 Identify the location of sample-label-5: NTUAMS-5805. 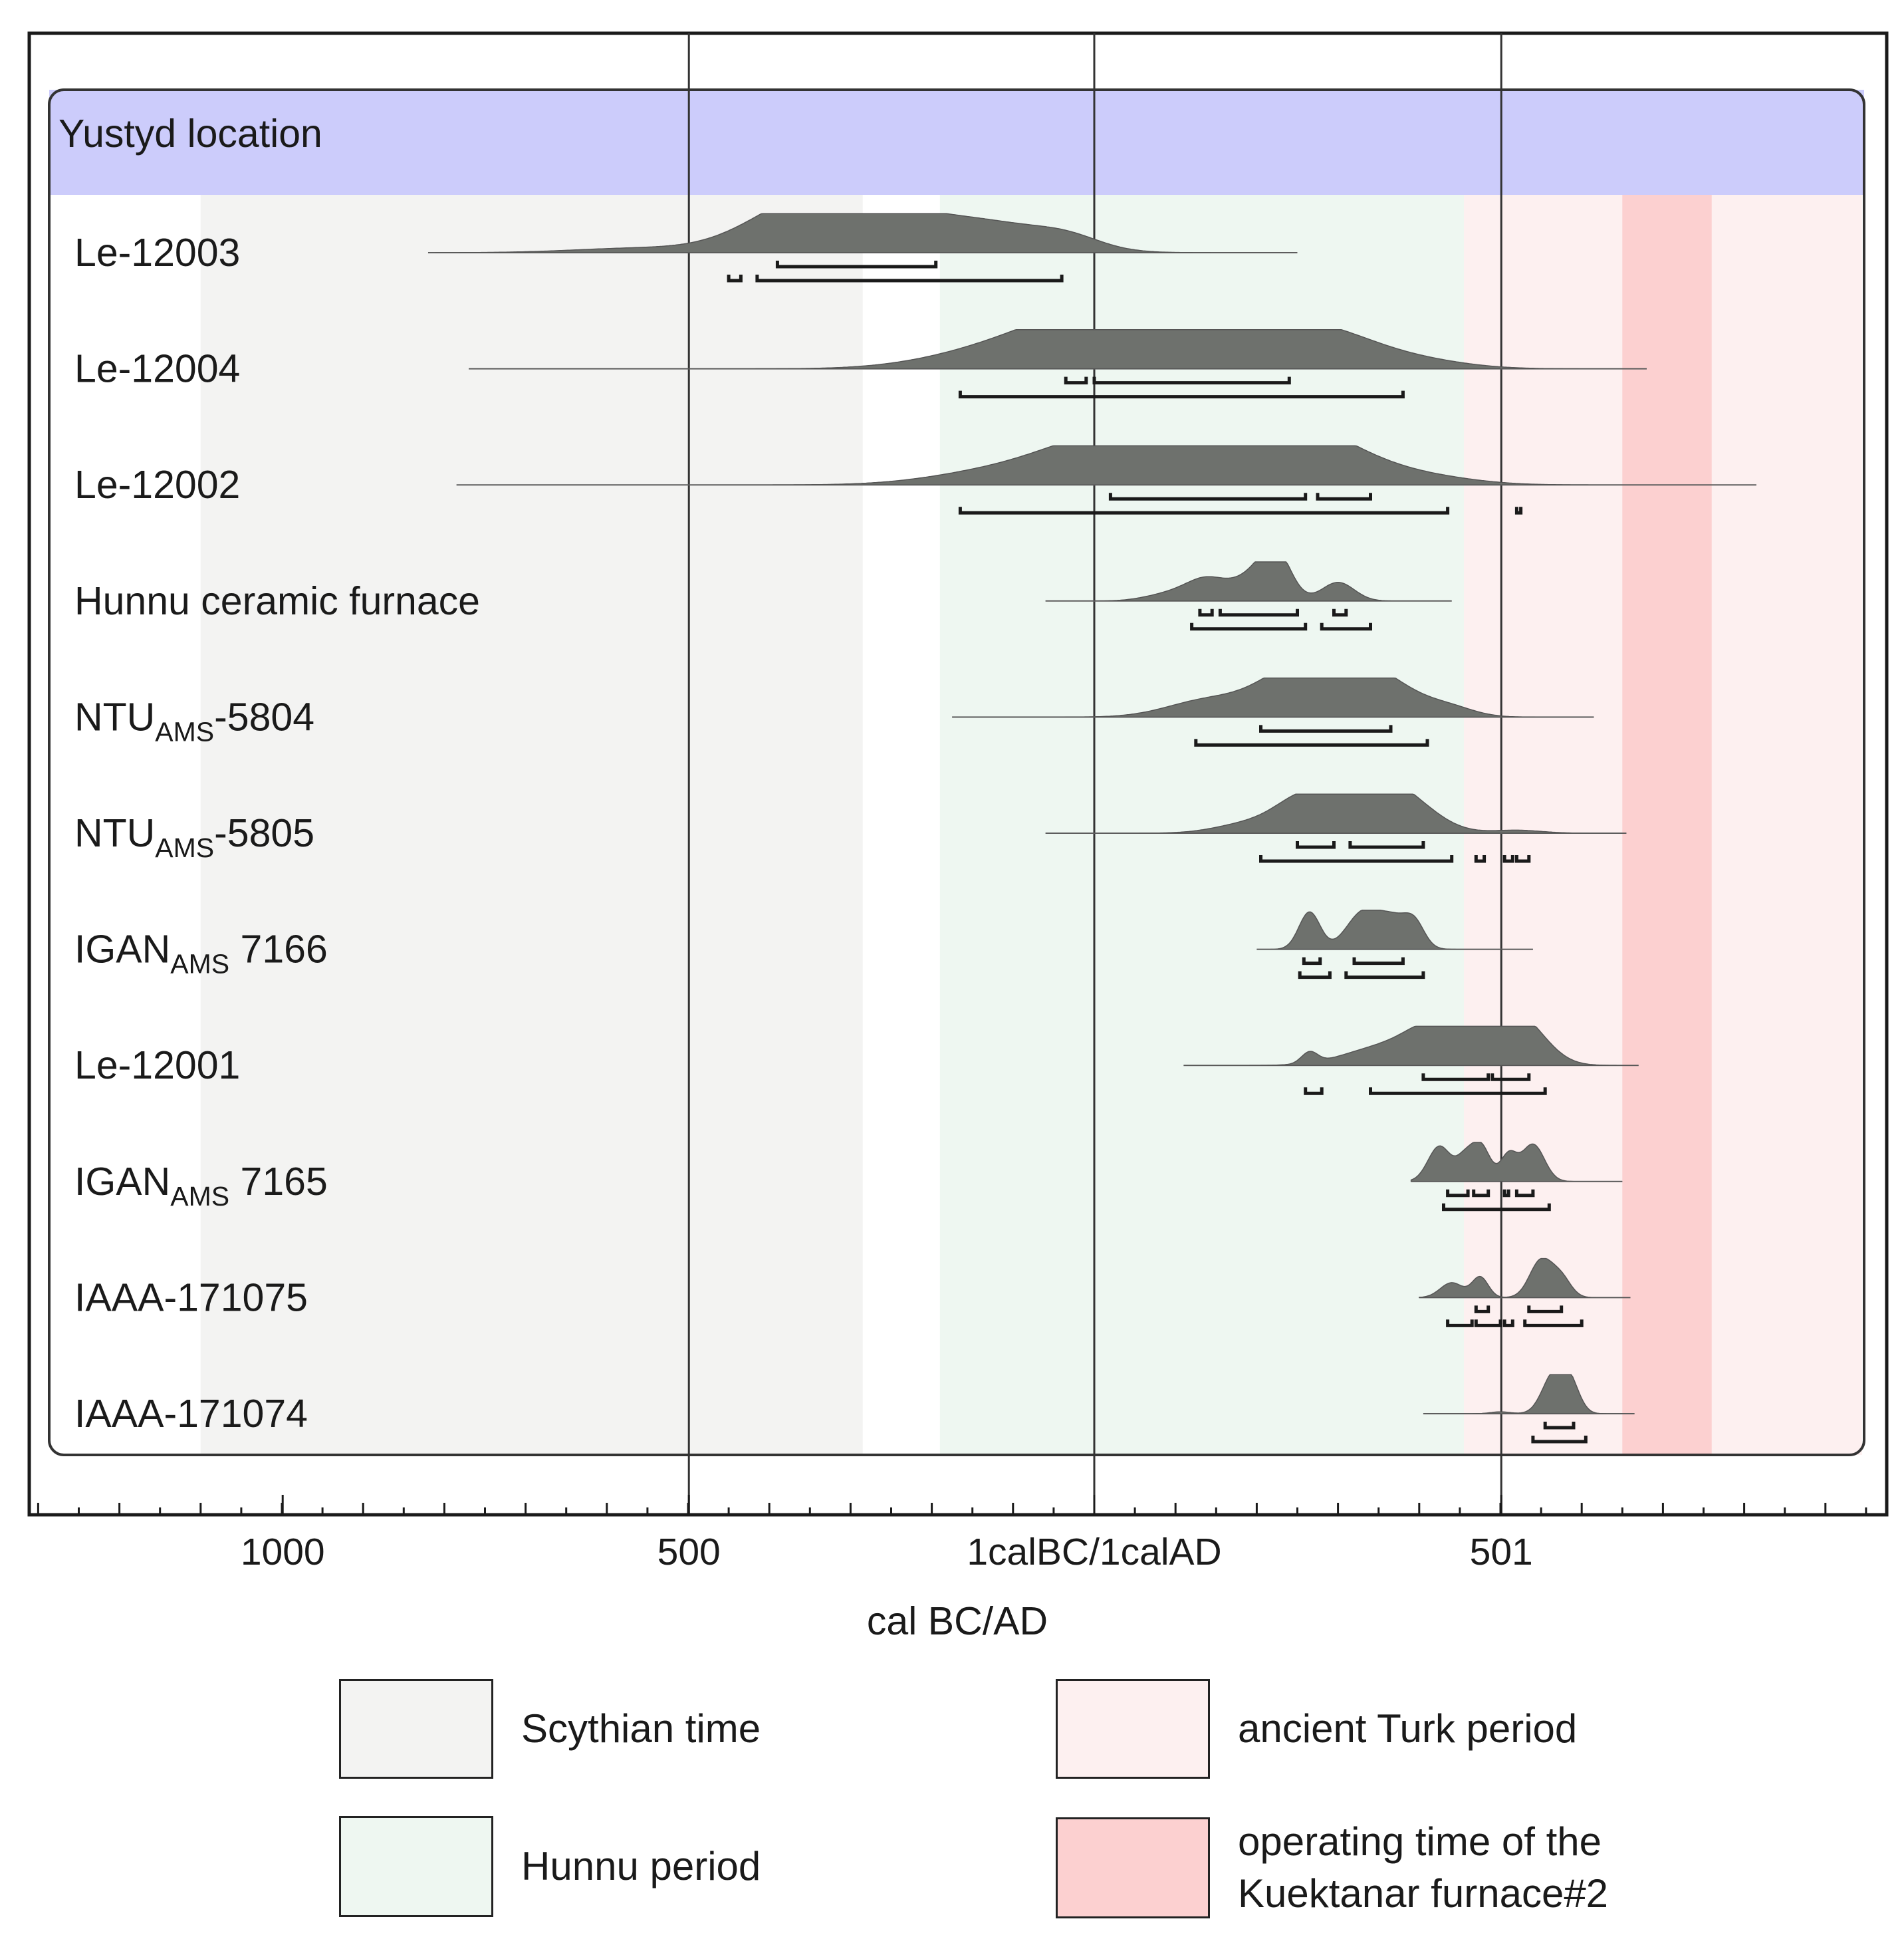
(194, 837).